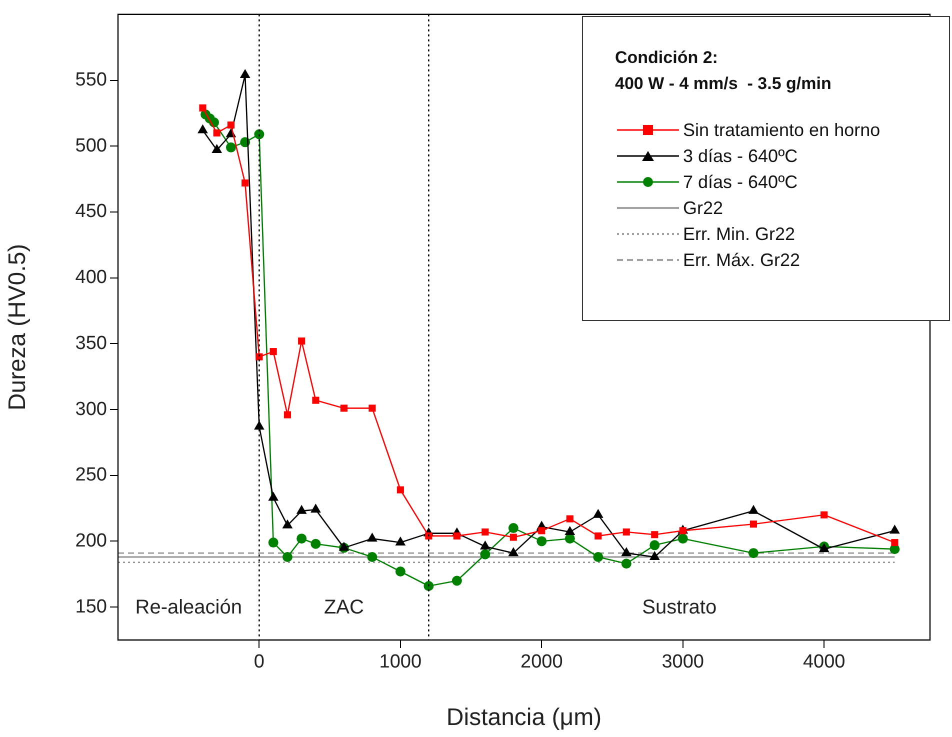 Image resolution: width=952 pixels, height=737 pixels. Describe the element at coordinates (344, 607) in the screenshot. I see `annotation: ZAC` at that location.